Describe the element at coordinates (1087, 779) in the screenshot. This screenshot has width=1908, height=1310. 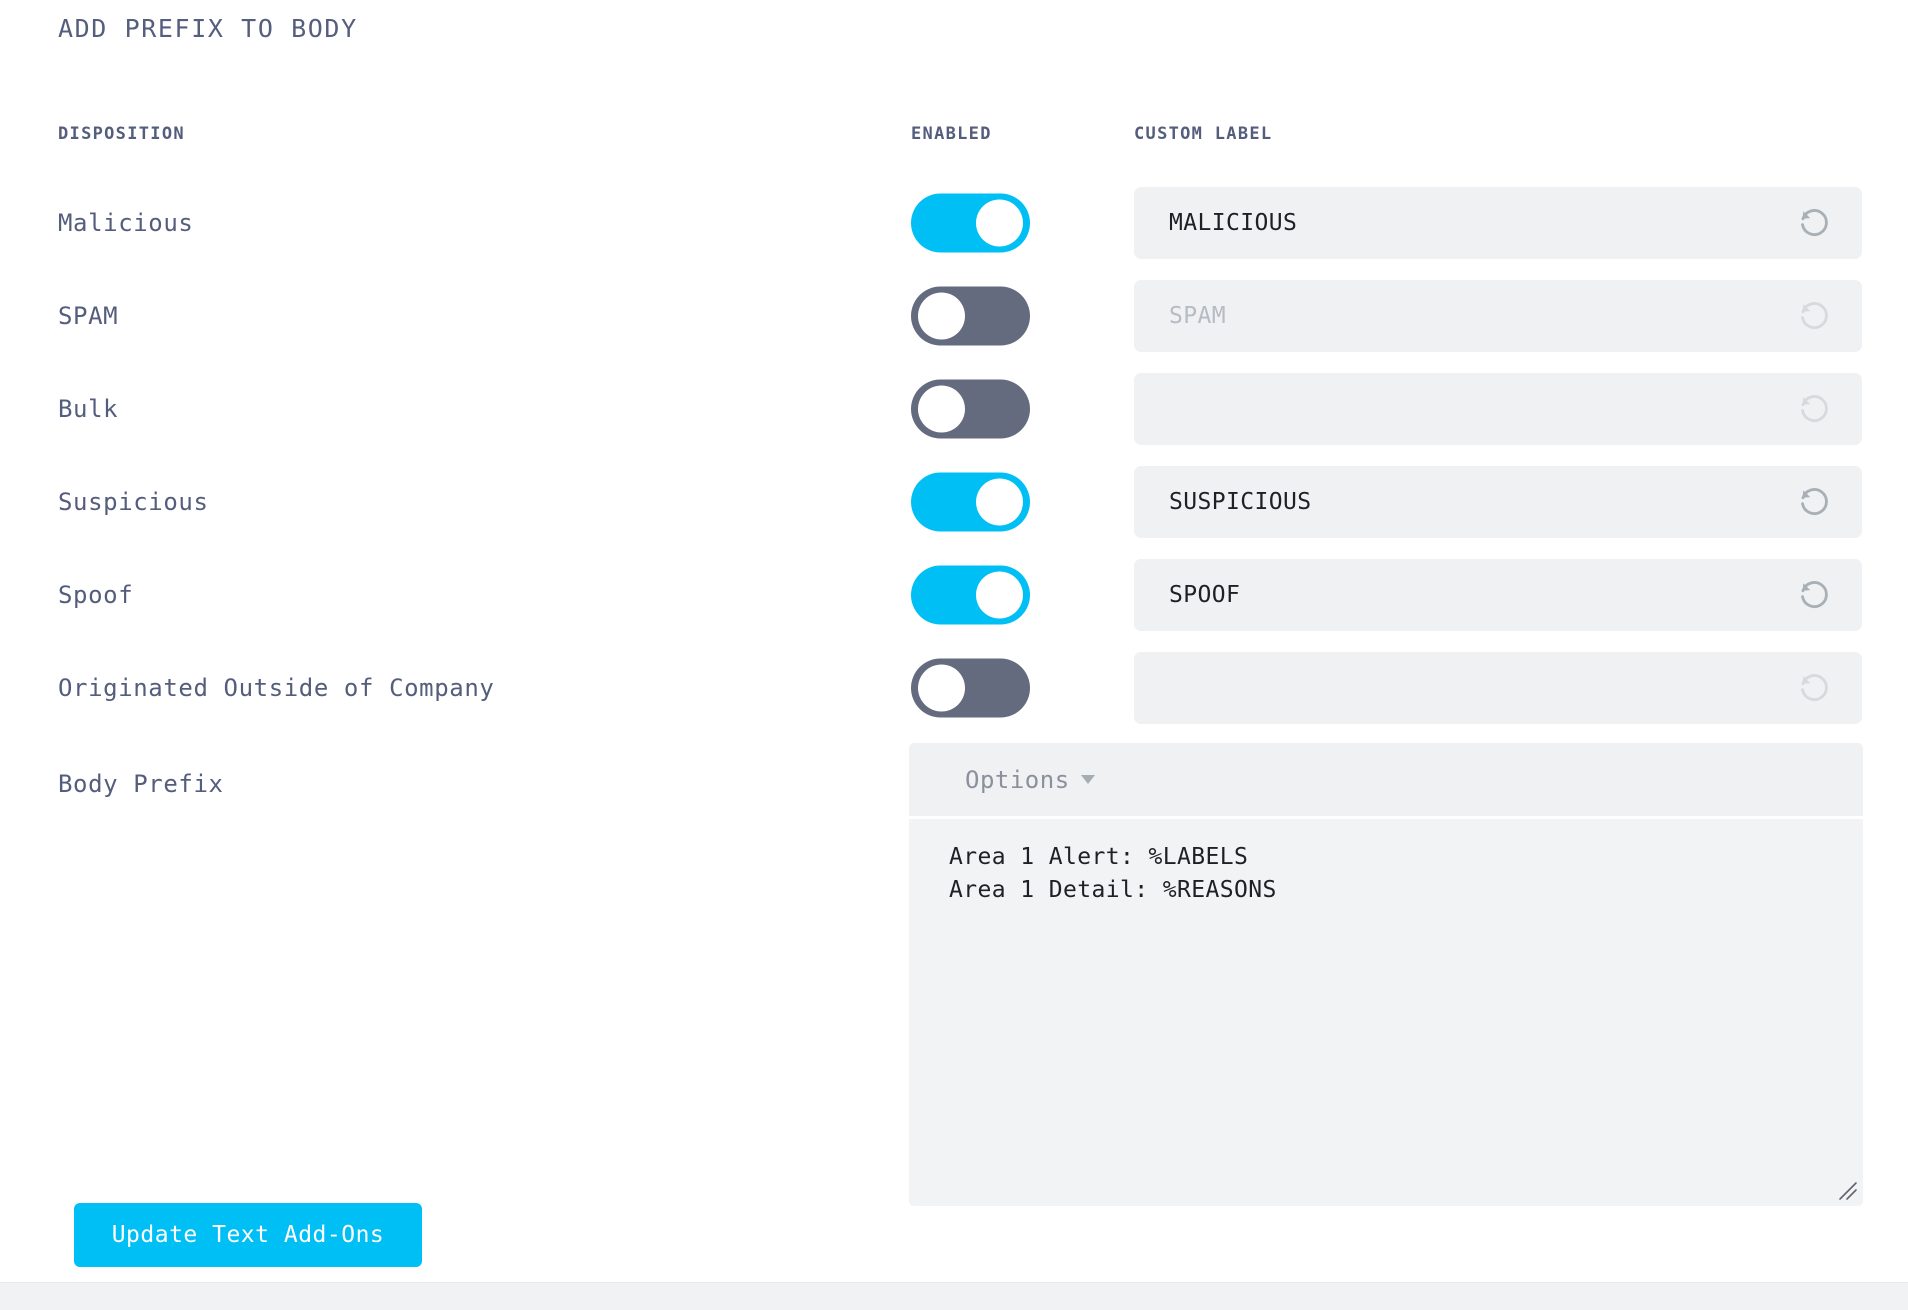
I see `chevron-down-icon` at that location.